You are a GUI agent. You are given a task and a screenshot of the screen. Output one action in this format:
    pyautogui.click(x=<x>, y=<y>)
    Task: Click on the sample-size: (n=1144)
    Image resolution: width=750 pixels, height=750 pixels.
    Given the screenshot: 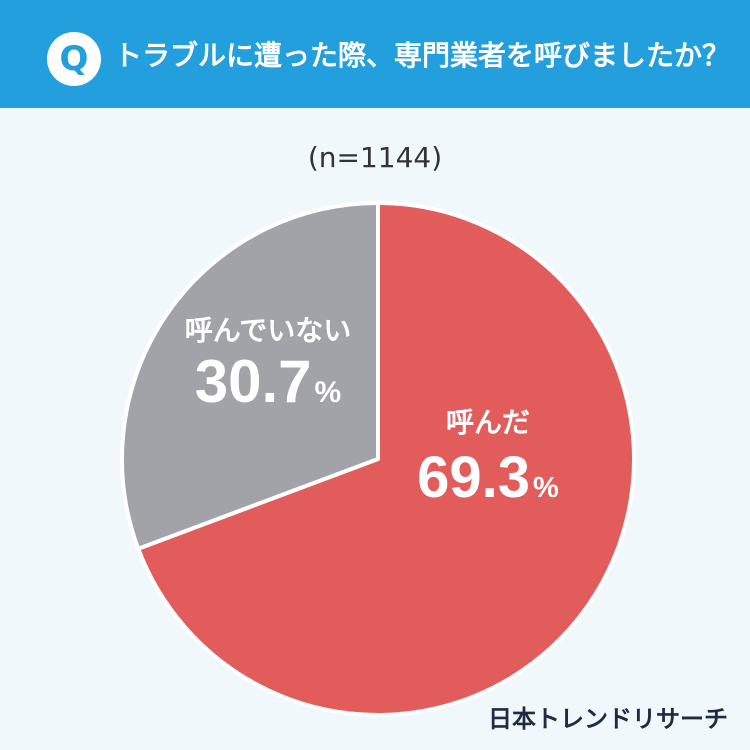 What is the action you would take?
    pyautogui.click(x=375, y=157)
    